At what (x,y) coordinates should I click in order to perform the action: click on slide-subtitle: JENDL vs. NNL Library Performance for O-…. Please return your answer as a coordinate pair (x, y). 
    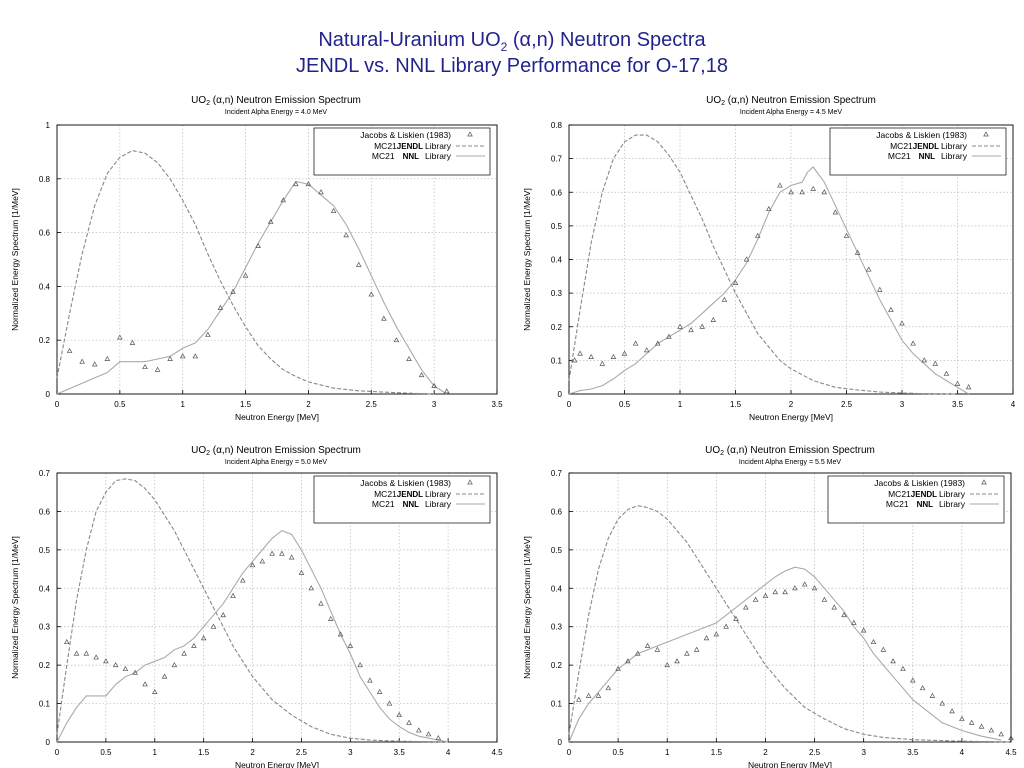
    Looking at the image, I should click on (511, 66).